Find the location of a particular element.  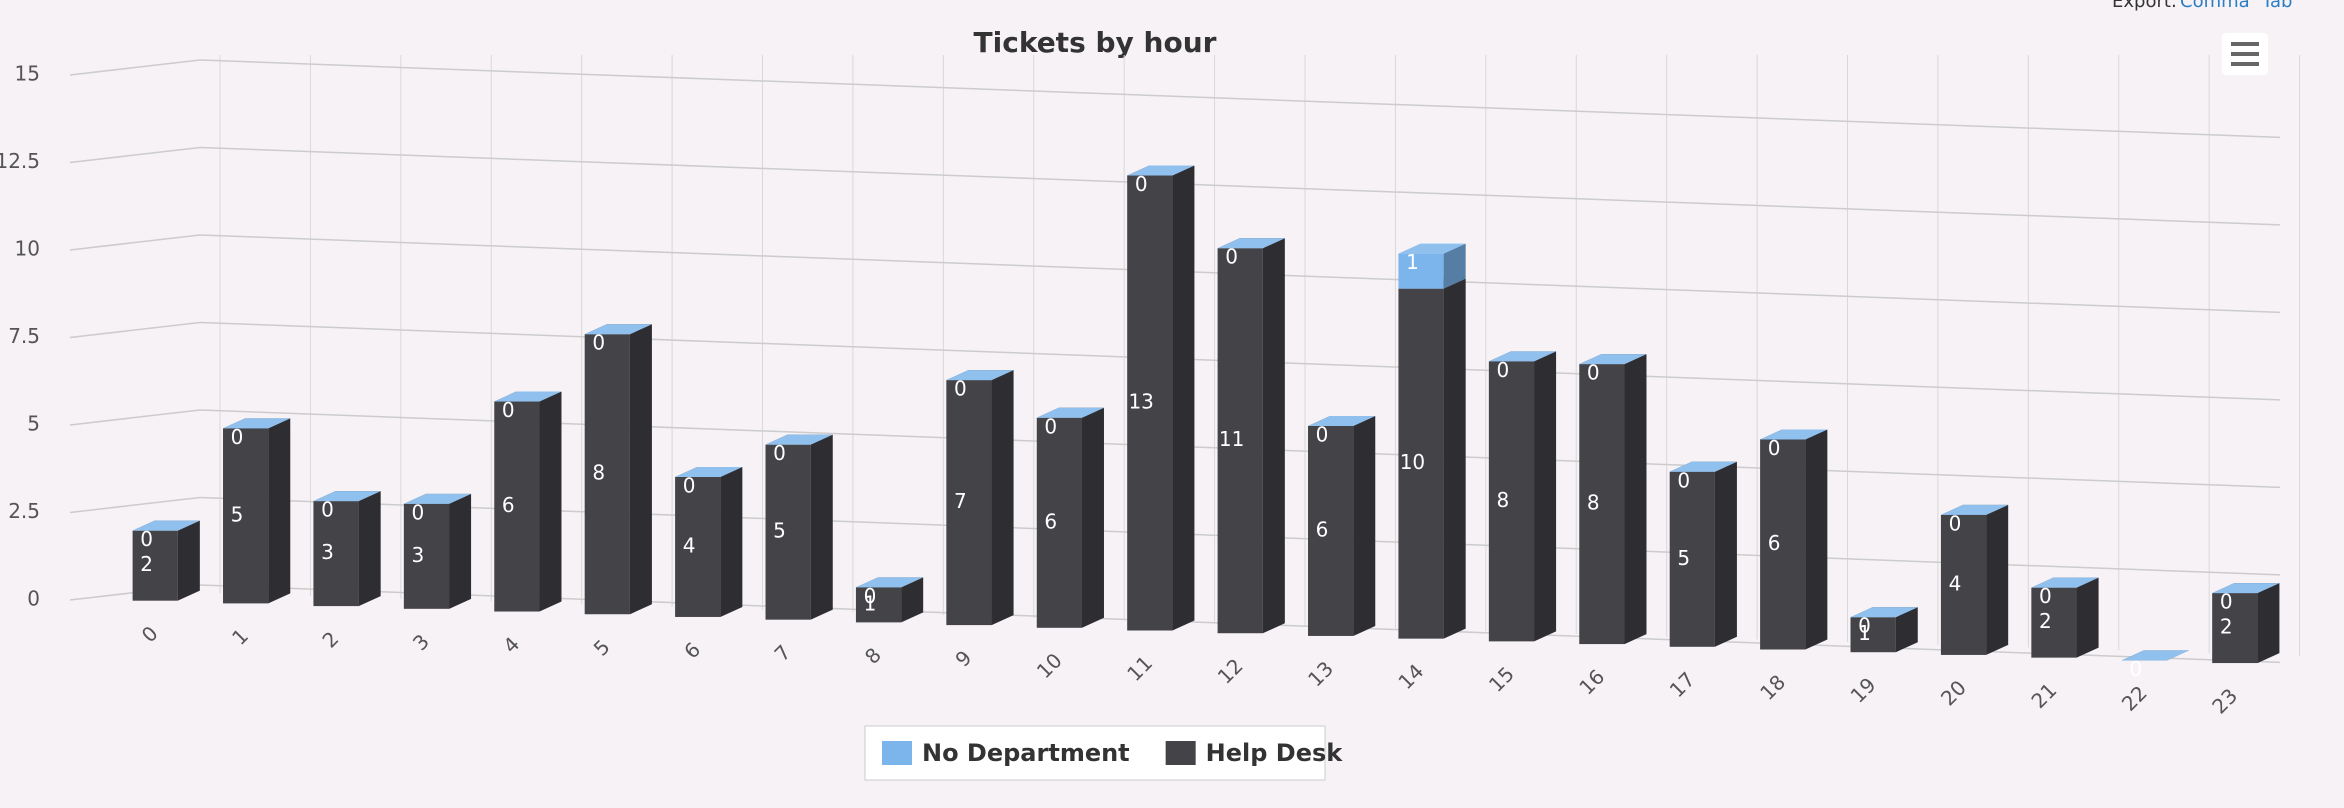

export-tab: Tab is located at coordinates (2276, 6).